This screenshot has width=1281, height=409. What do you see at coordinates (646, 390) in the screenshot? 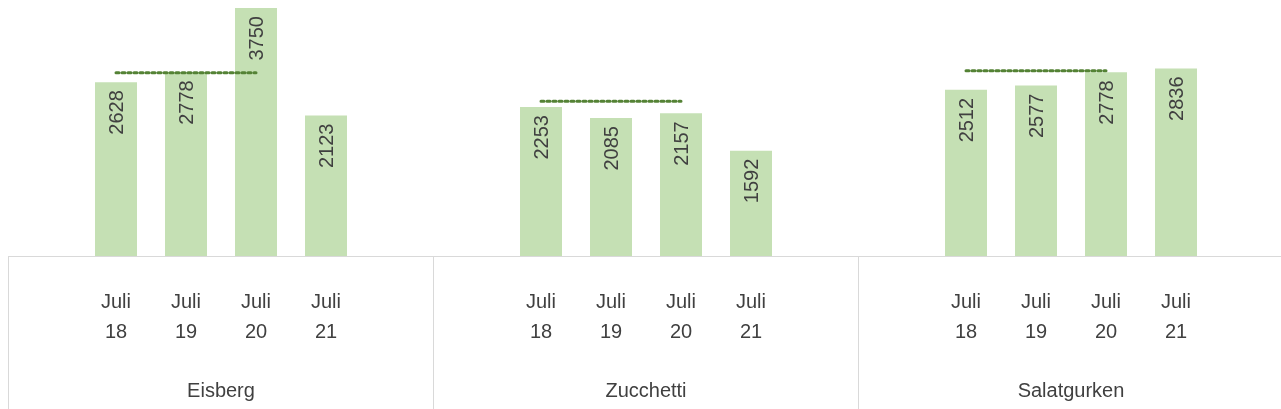
I see `x-axis-title: Zucchetti` at bounding box center [646, 390].